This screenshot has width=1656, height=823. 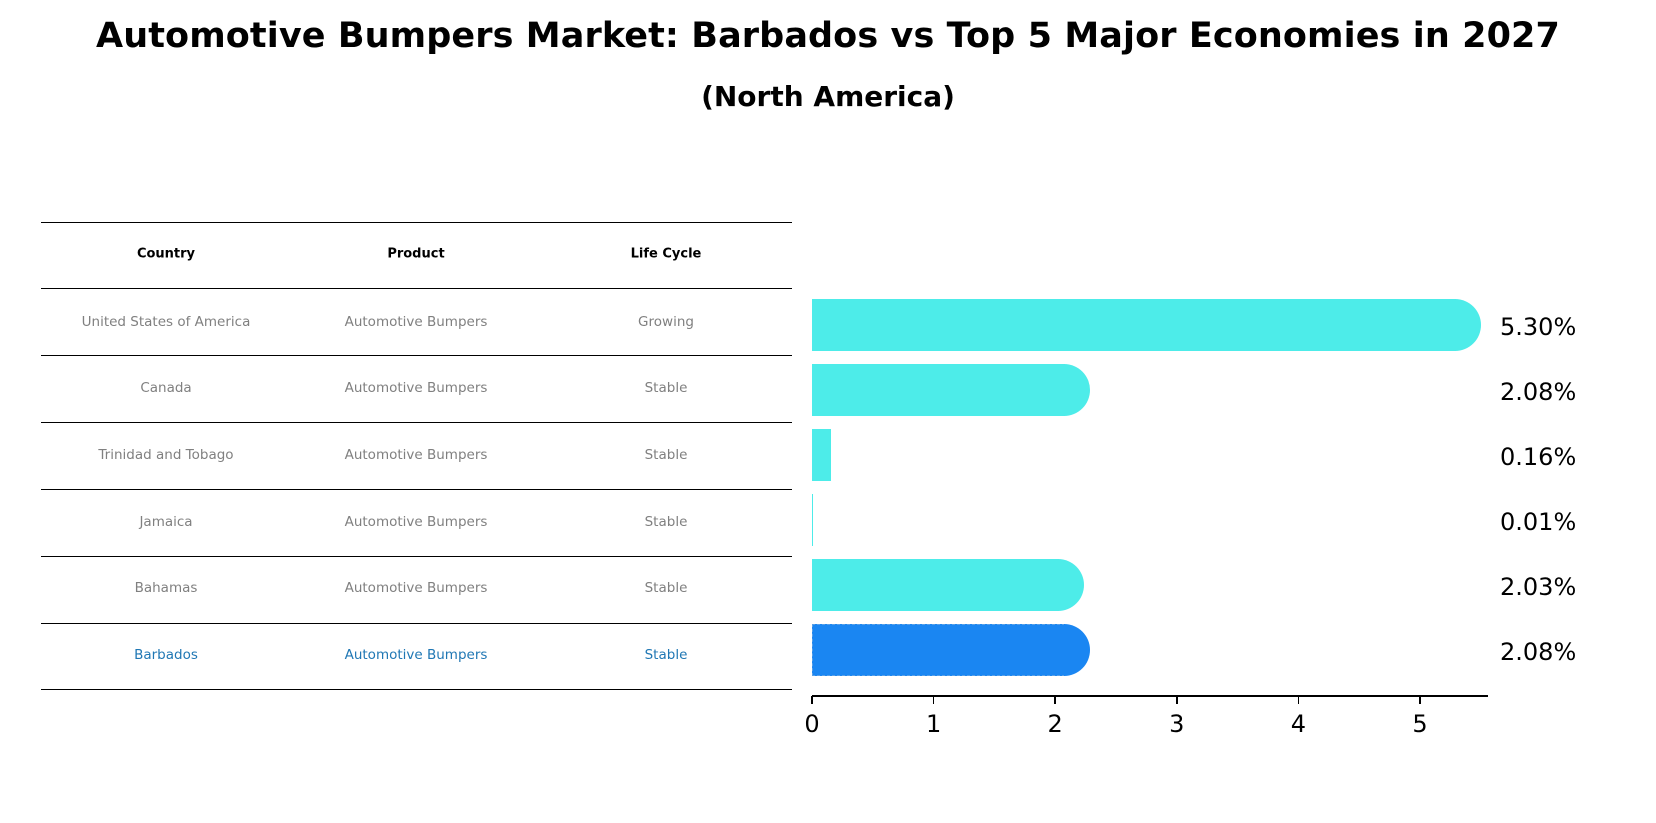 What do you see at coordinates (1055, 724) in the screenshot?
I see `x-tick-label: 2` at bounding box center [1055, 724].